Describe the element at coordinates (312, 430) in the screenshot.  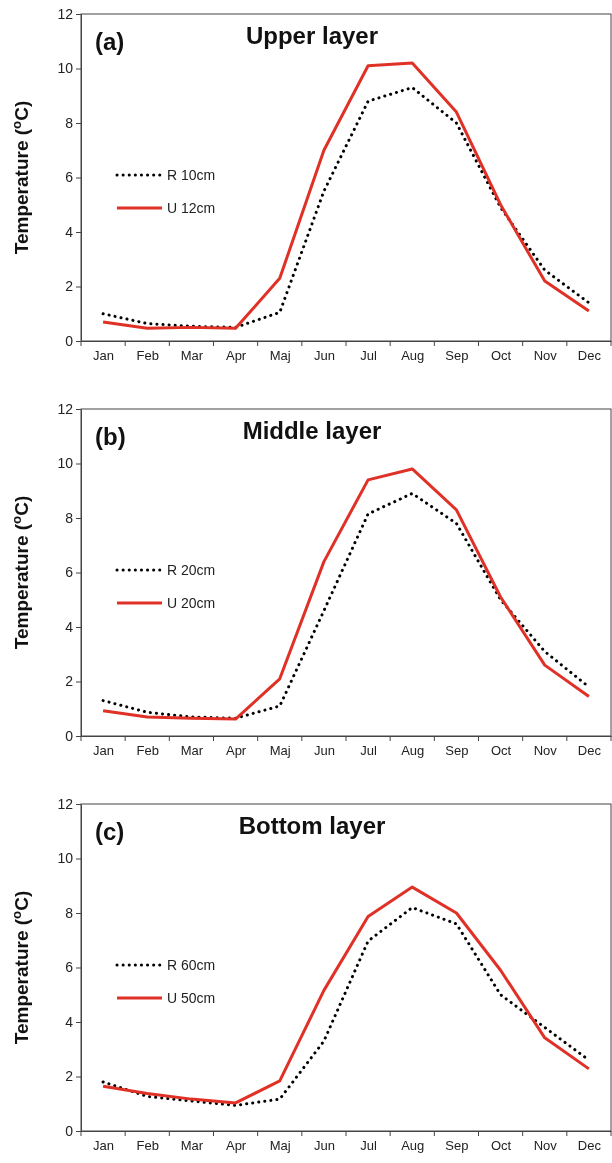
I see `chart-title: Middle layer` at that location.